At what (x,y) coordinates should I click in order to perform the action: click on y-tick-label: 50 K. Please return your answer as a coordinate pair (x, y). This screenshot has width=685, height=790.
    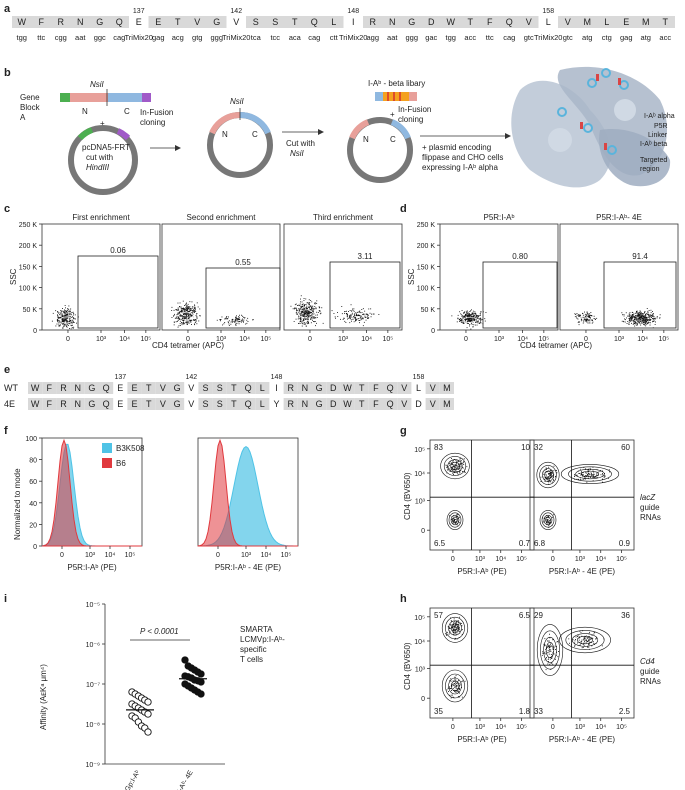
    Looking at the image, I should click on (428, 310).